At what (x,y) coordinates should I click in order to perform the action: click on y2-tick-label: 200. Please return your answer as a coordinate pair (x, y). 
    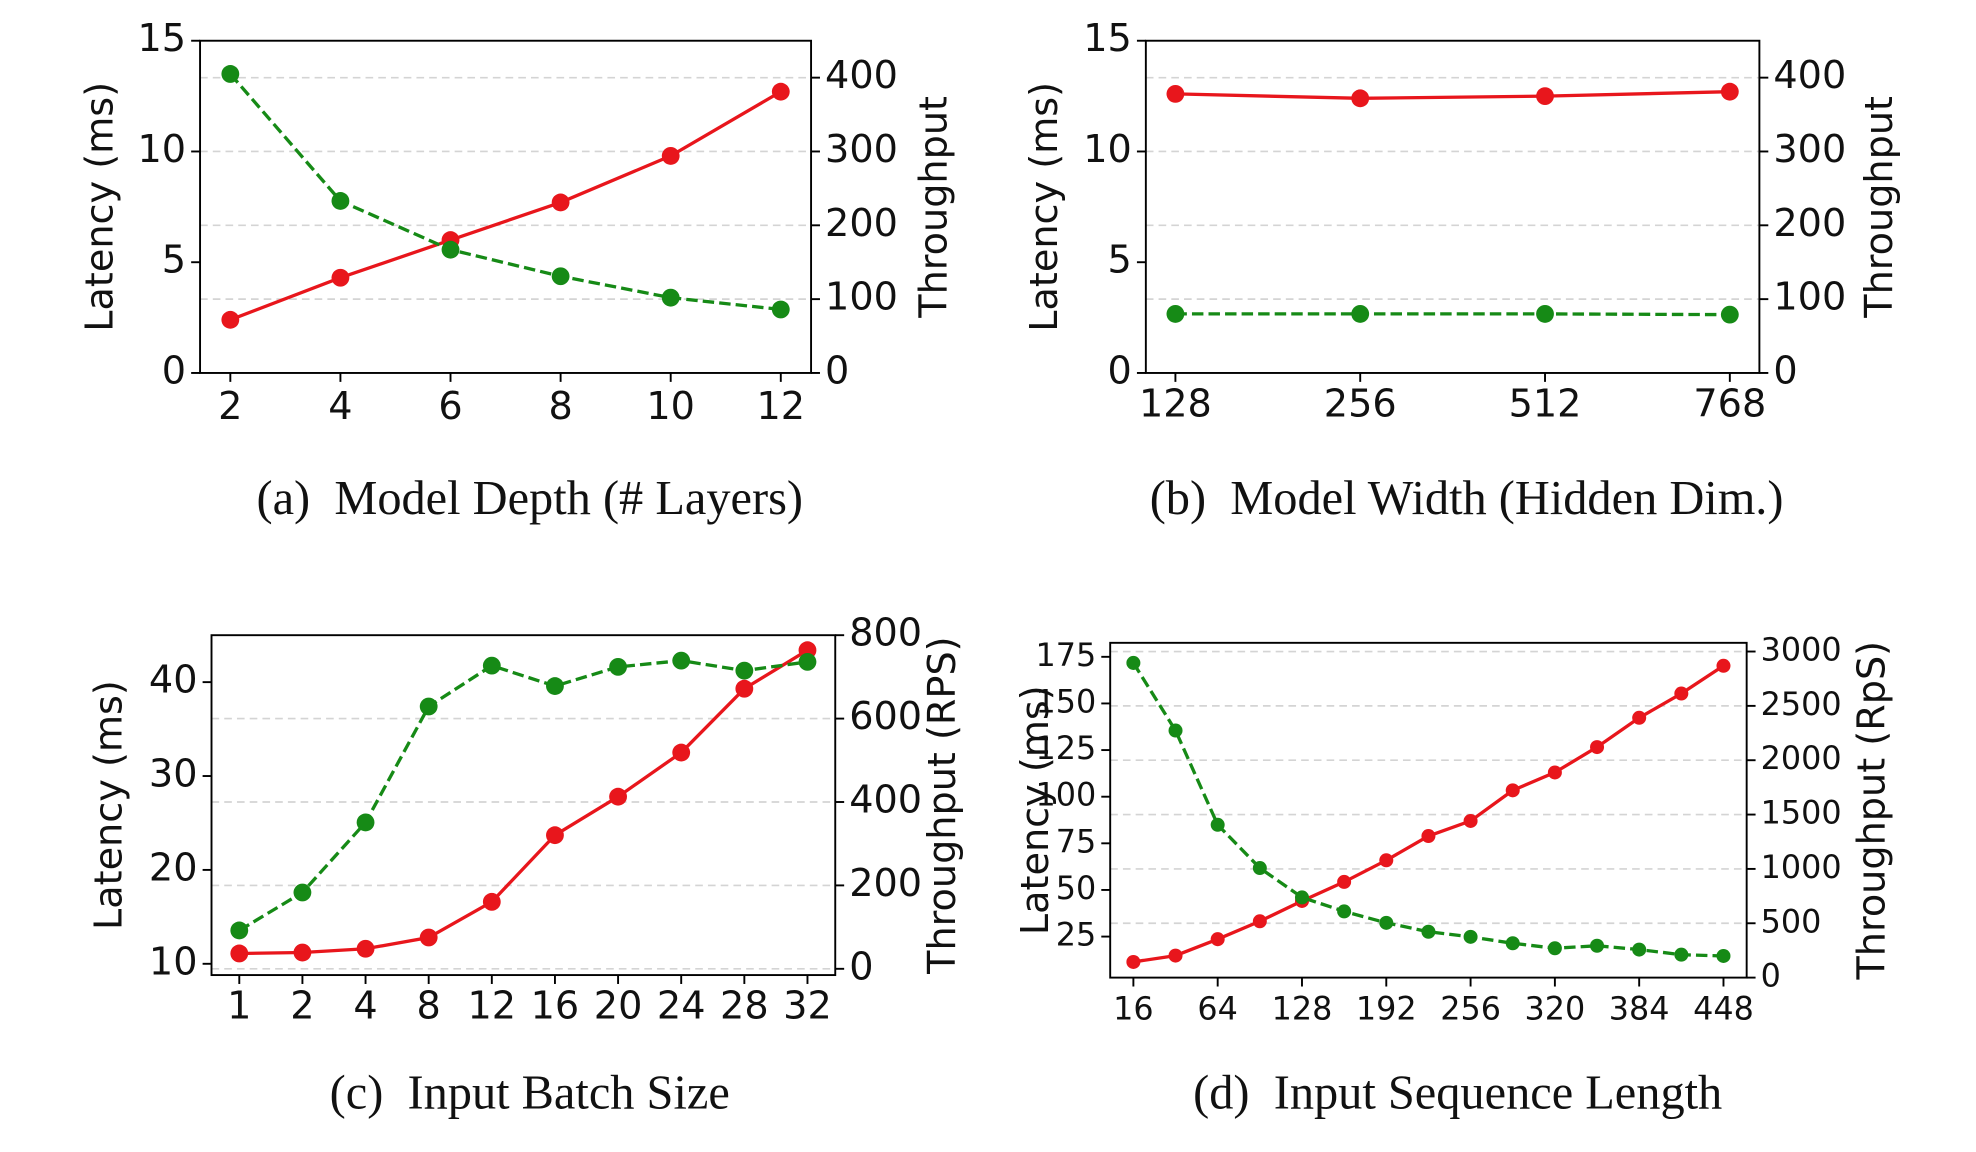
    Looking at the image, I should click on (885, 884).